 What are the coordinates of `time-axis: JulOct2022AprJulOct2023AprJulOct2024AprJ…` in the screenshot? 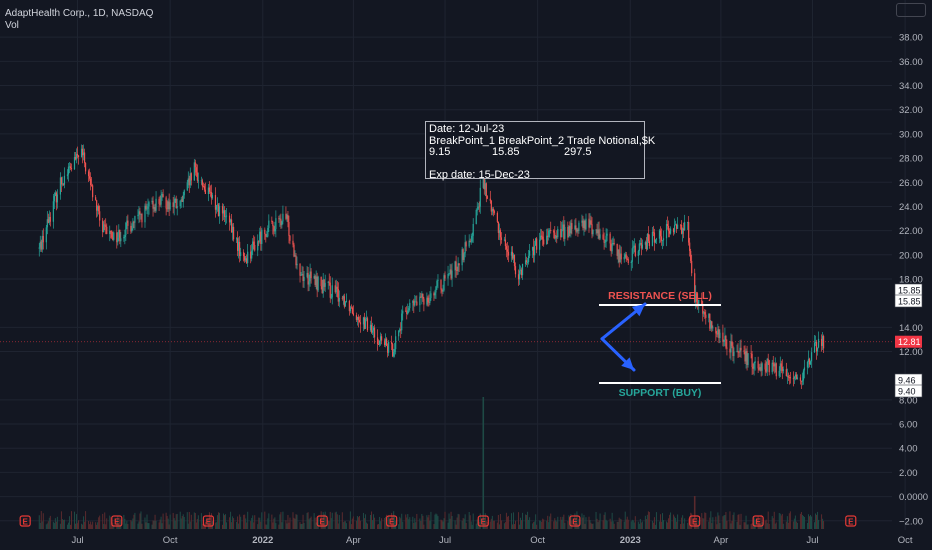 It's located at (501, 540).